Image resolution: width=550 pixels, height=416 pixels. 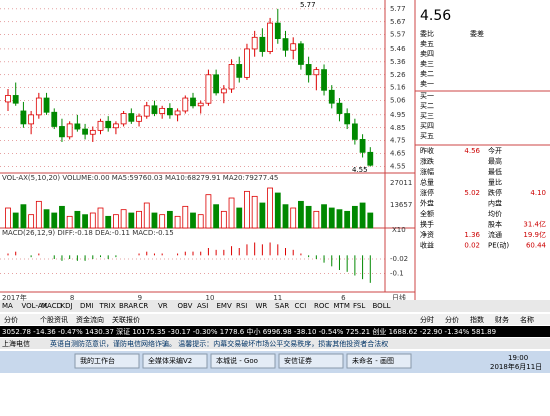 I want to click on tab: BOLL, so click(x=382, y=306).